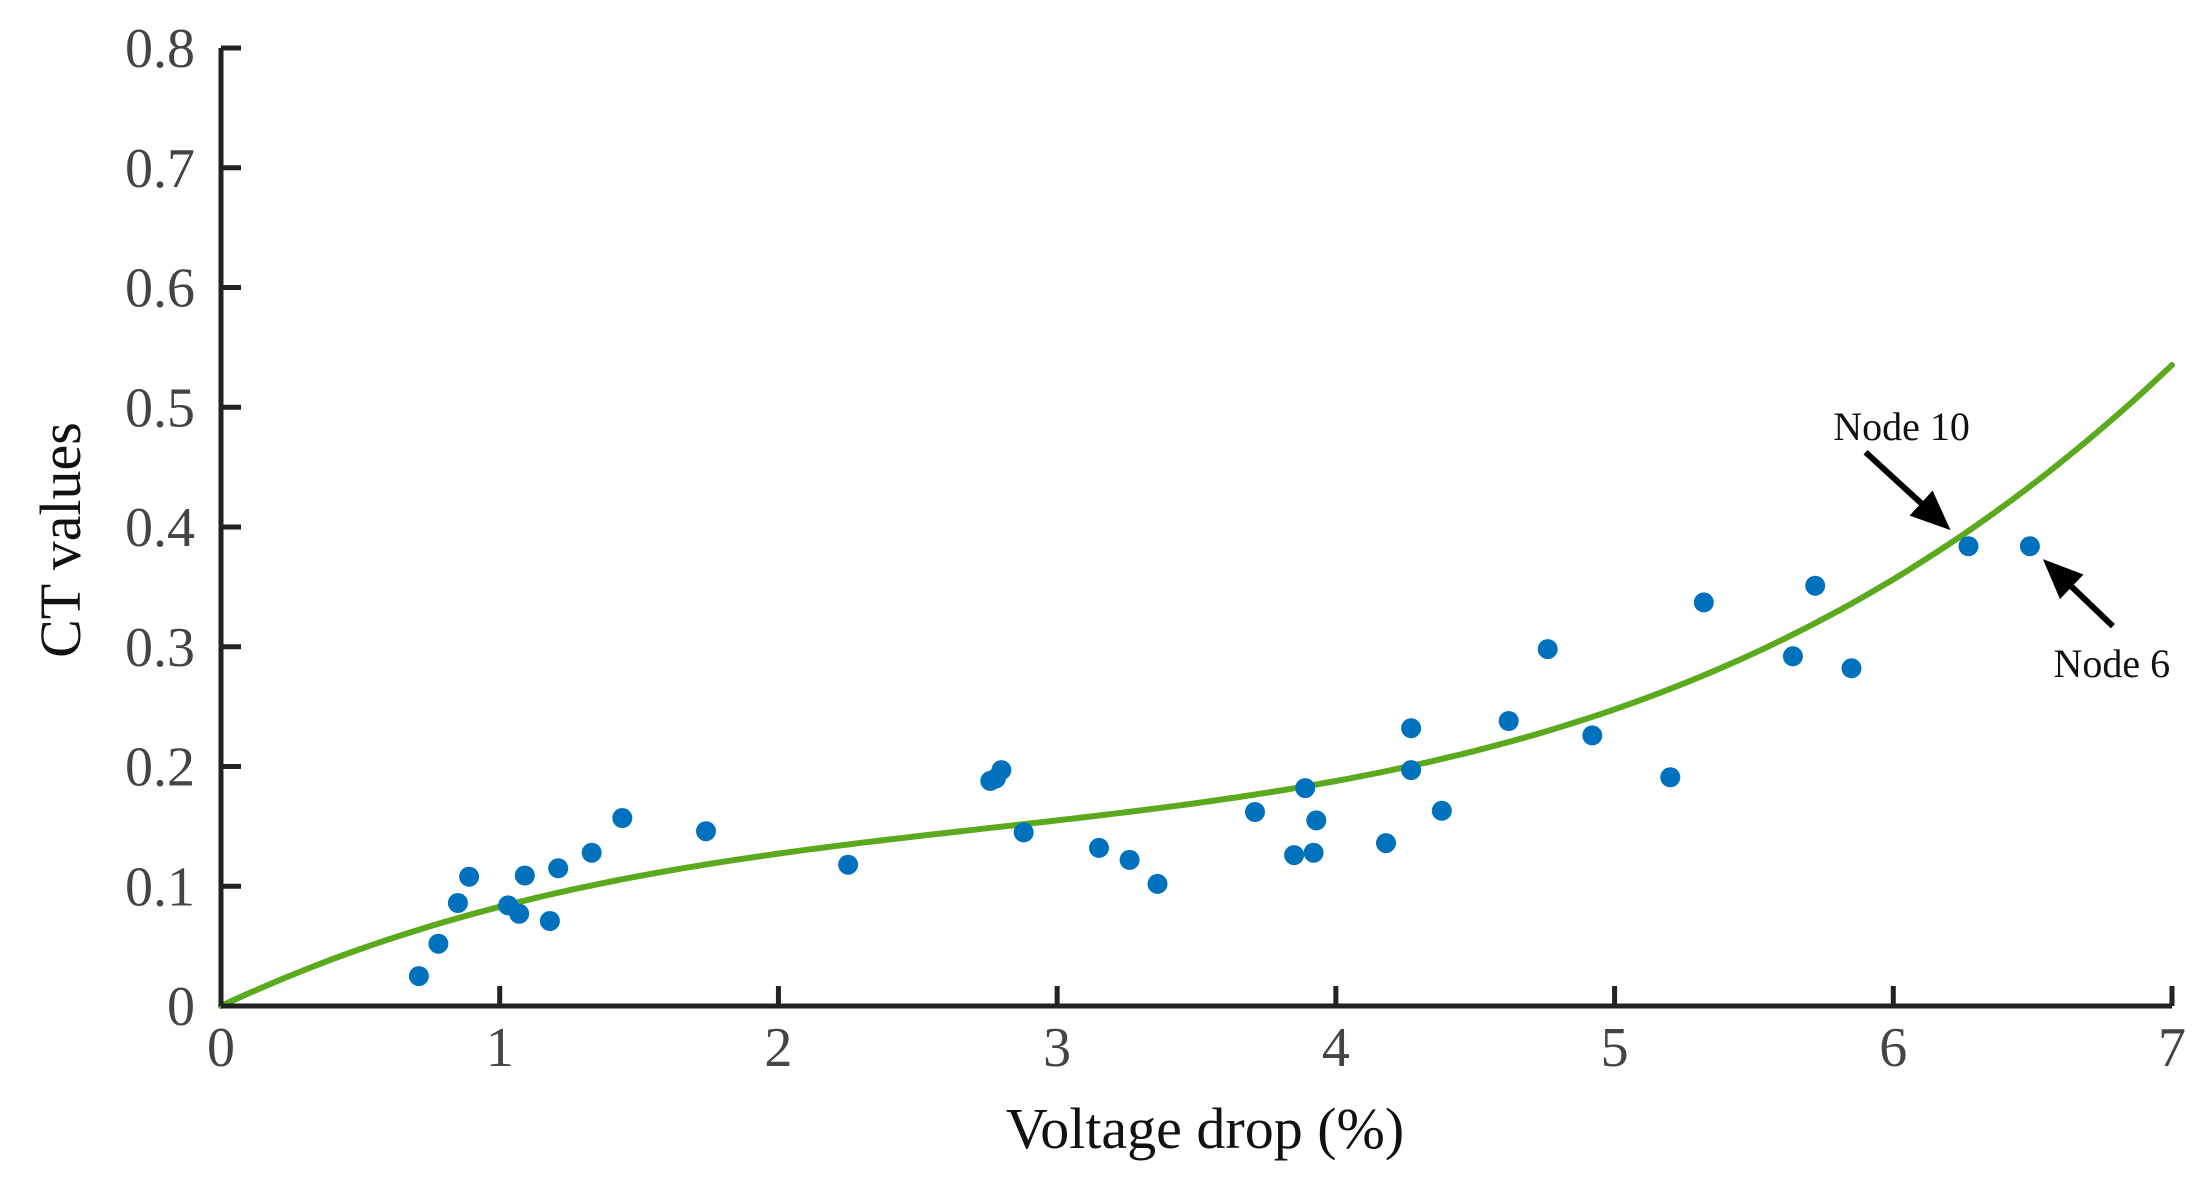  Describe the element at coordinates (160, 408) in the screenshot. I see `y-tick-label: 0.5` at that location.